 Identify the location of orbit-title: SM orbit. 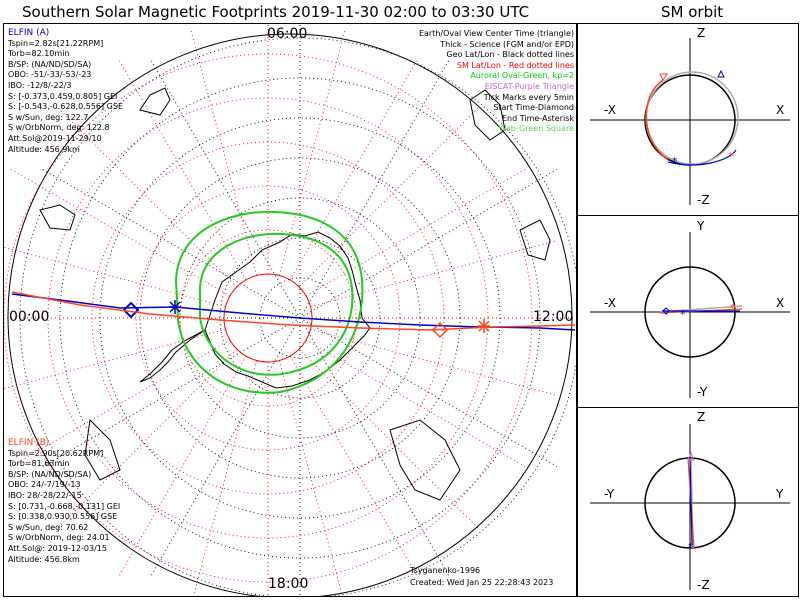
(692, 12).